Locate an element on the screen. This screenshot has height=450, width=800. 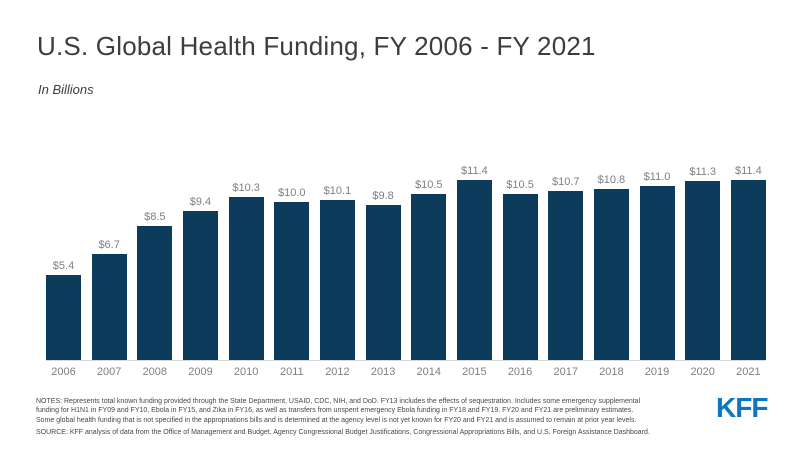
bar-group-2018: $10.8 is located at coordinates (611, 267).